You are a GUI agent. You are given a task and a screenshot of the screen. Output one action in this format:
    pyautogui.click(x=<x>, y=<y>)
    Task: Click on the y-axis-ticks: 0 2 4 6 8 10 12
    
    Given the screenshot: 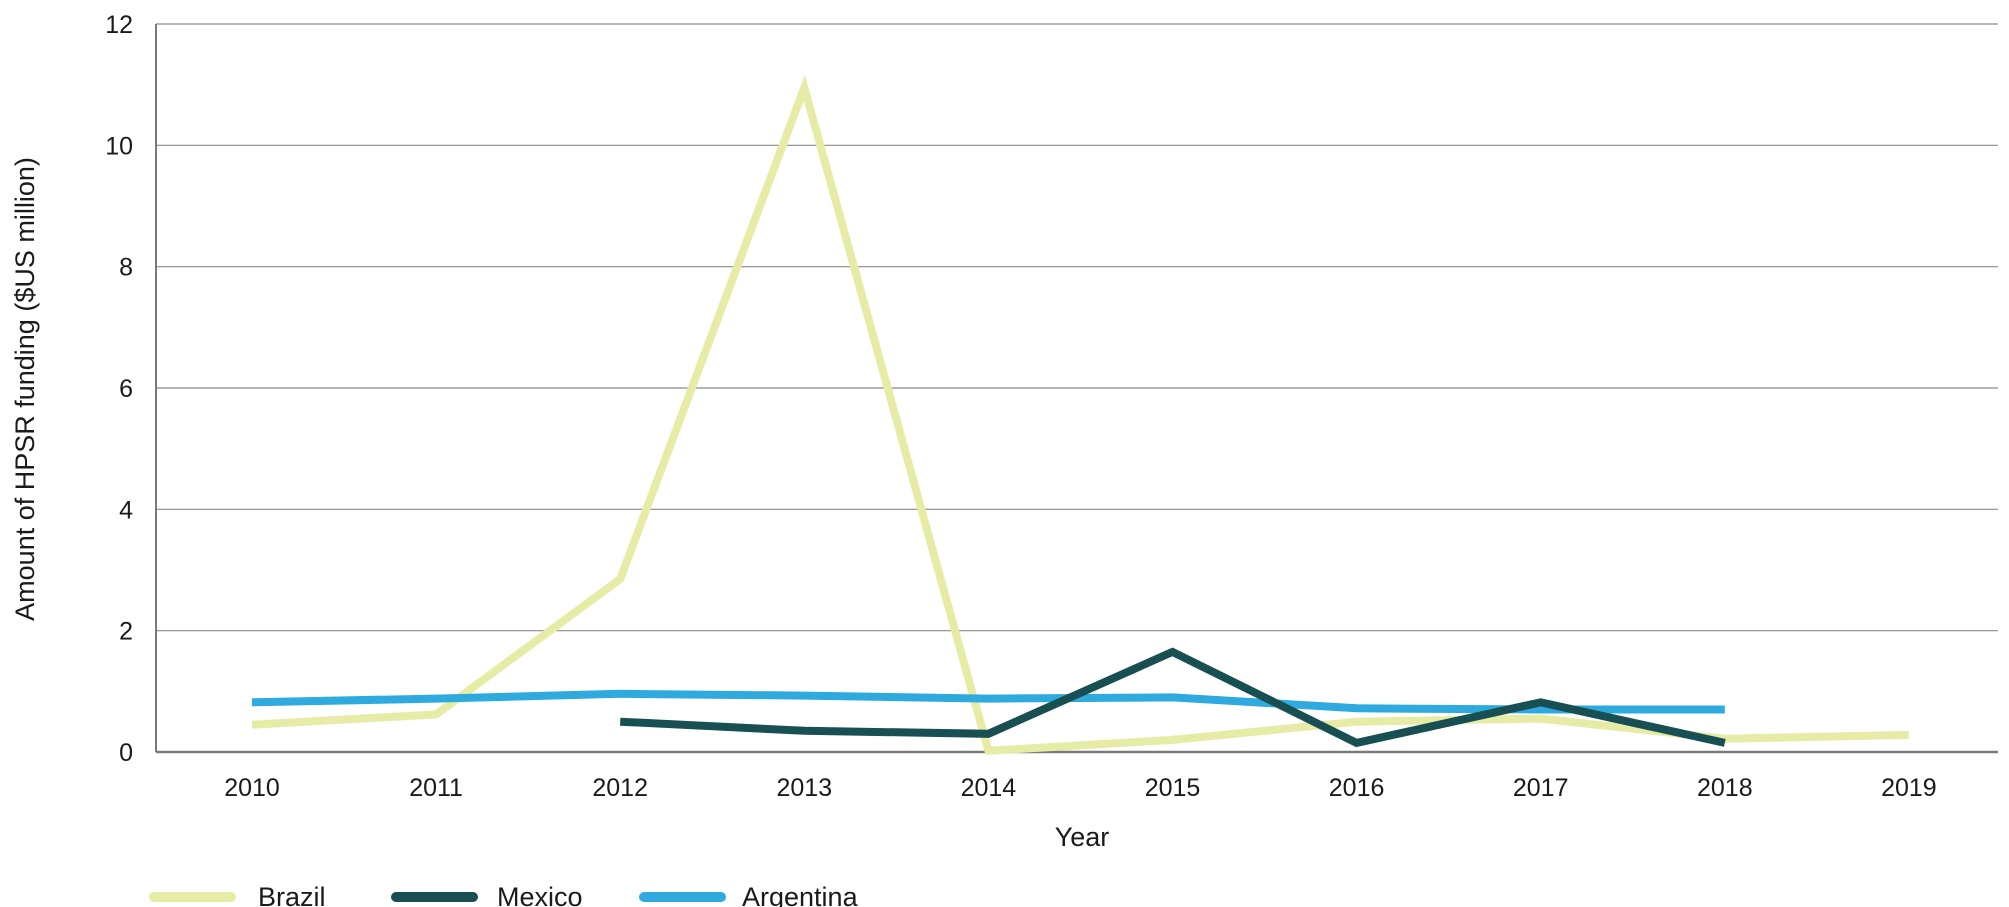 What is the action you would take?
    pyautogui.click(x=119, y=389)
    